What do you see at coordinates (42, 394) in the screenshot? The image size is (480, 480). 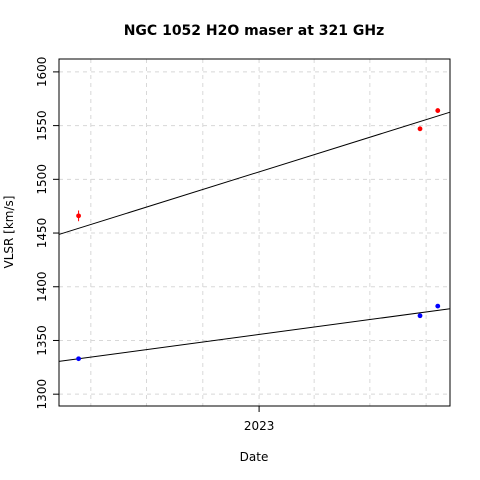 I see `y-tick-label: 1300` at bounding box center [42, 394].